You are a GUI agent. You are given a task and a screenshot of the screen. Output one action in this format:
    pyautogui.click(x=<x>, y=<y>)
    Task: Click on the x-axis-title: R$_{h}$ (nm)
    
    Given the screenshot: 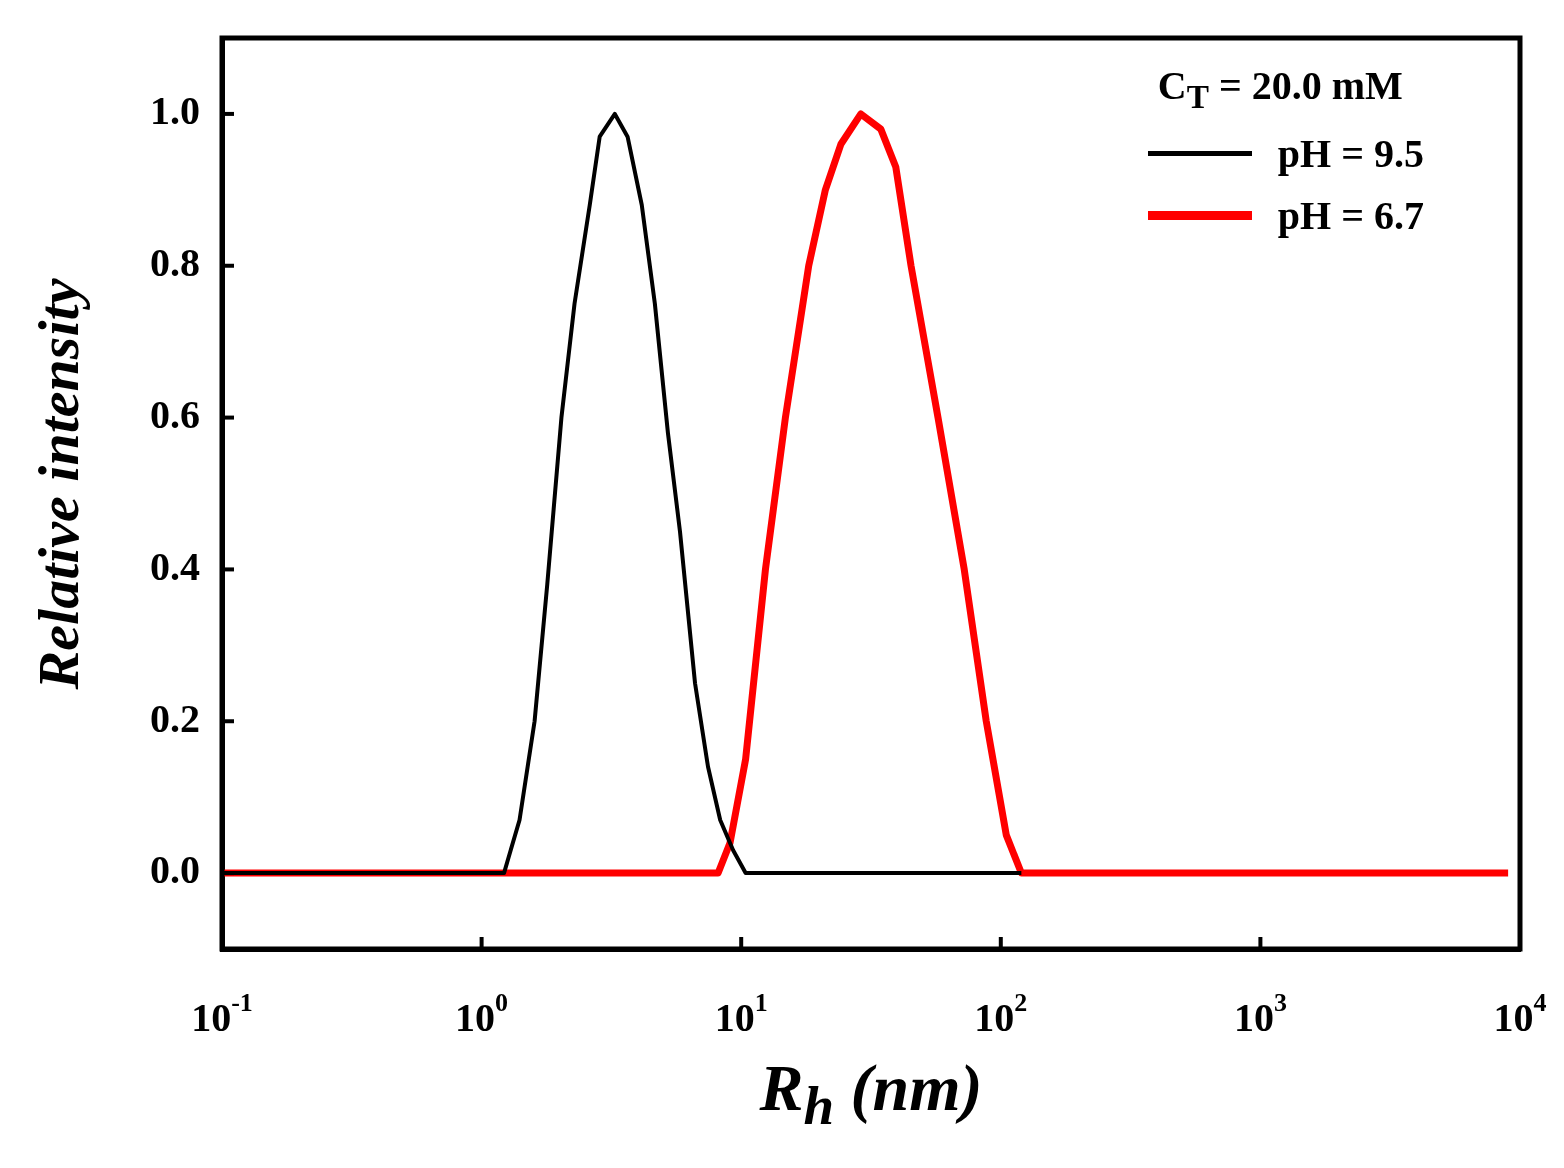 What is the action you would take?
    pyautogui.click(x=871, y=1094)
    